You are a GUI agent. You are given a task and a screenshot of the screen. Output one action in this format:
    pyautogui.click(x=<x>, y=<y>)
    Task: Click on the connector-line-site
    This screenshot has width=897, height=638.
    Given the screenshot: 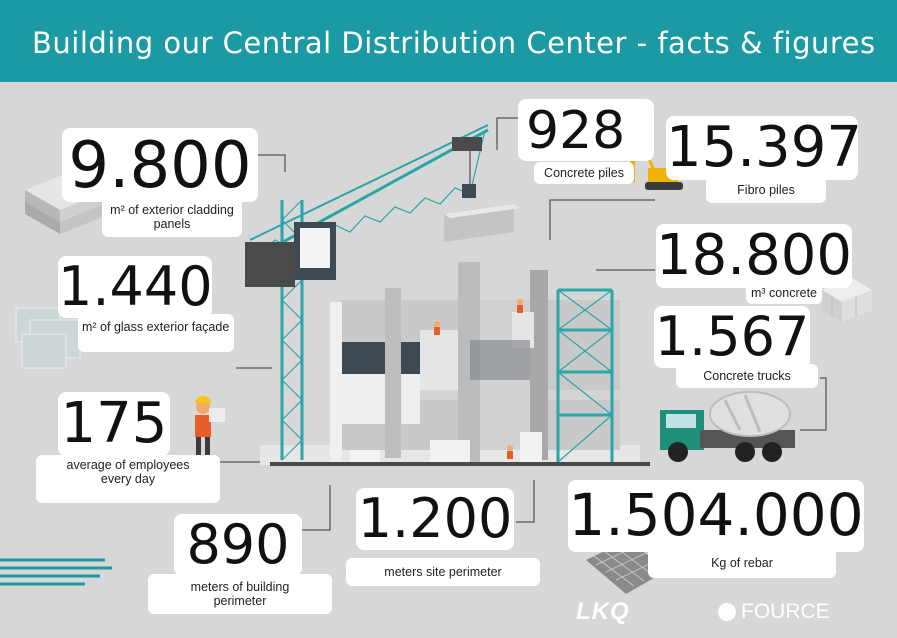 What is the action you would take?
    pyautogui.click(x=525, y=501)
    